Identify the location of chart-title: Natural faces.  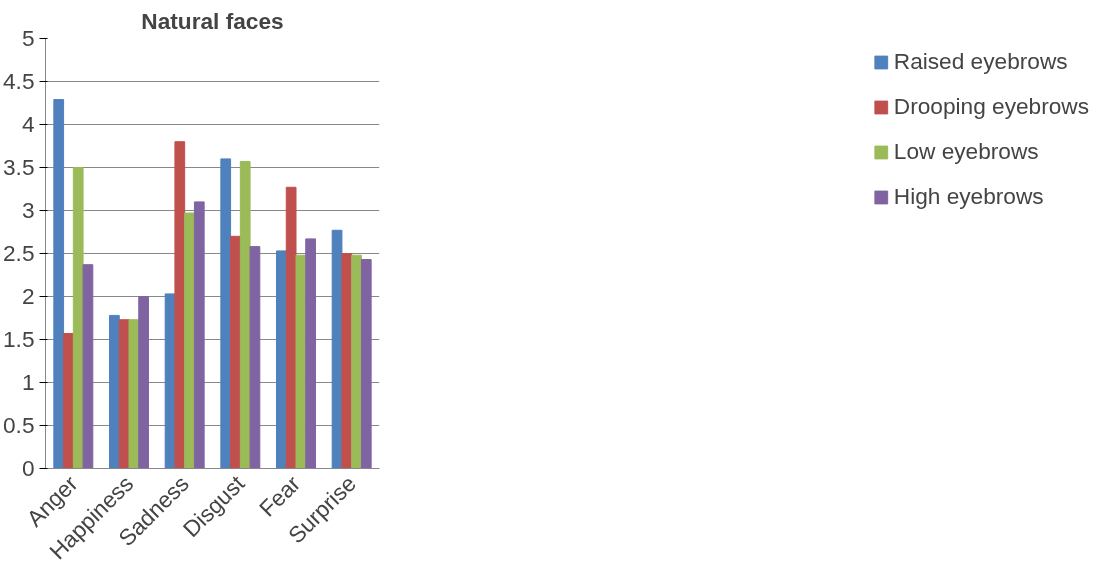
(212, 20).